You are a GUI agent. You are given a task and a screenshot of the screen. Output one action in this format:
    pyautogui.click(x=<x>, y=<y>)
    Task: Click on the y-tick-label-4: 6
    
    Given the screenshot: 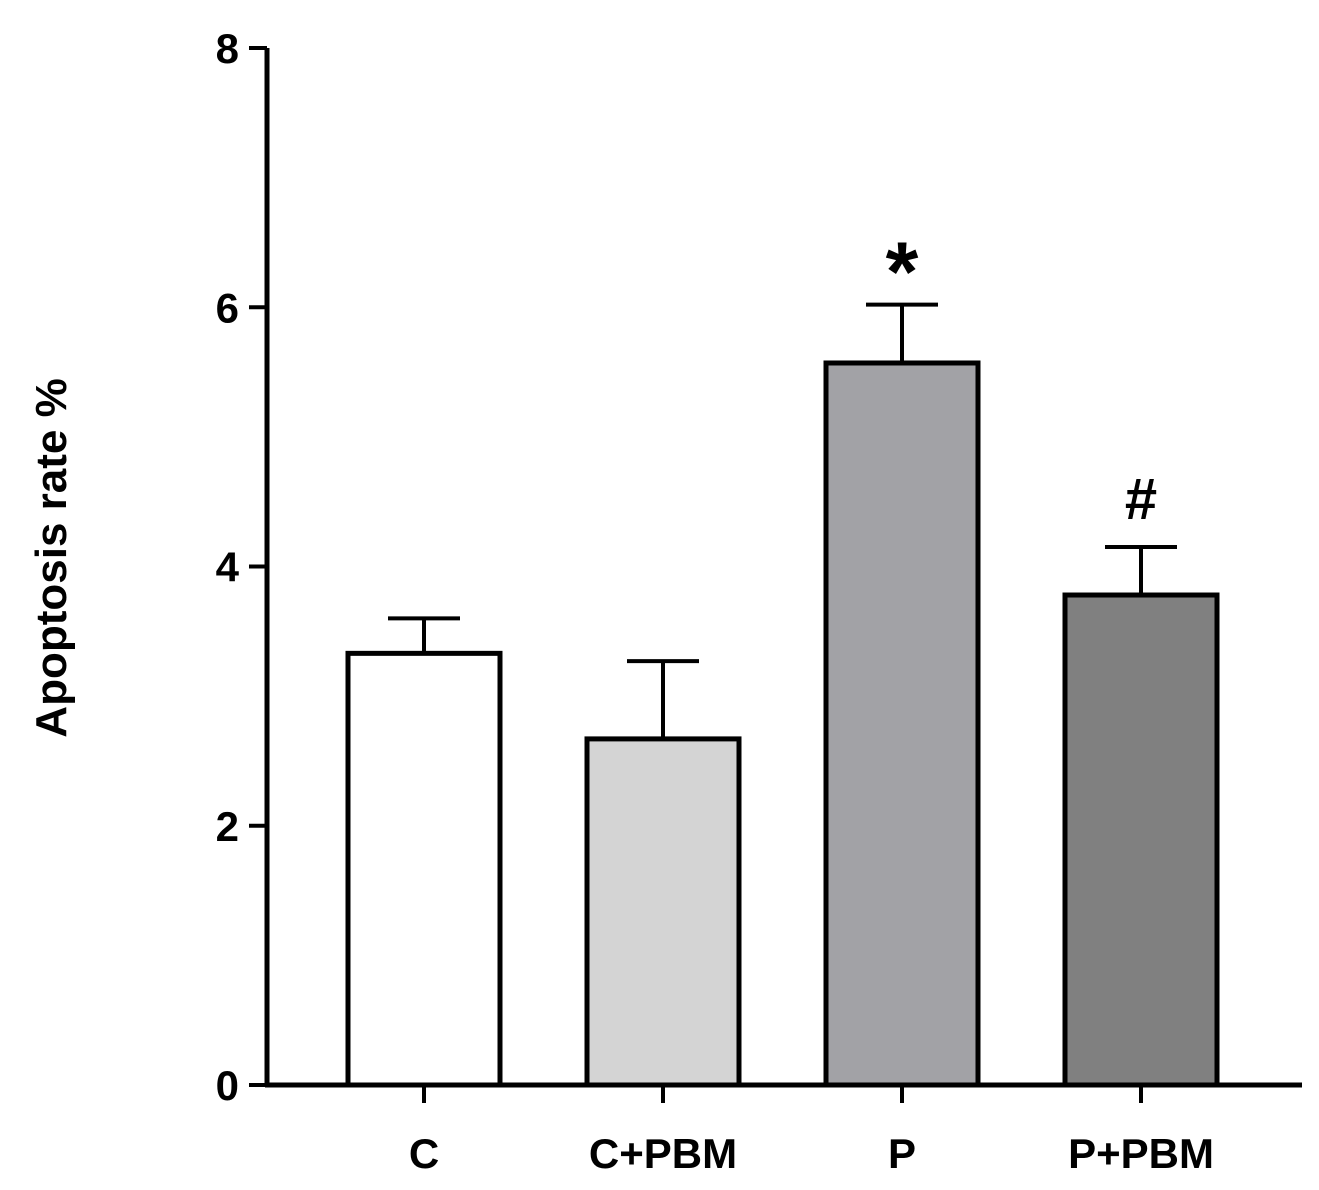 What is the action you would take?
    pyautogui.click(x=227, y=307)
    